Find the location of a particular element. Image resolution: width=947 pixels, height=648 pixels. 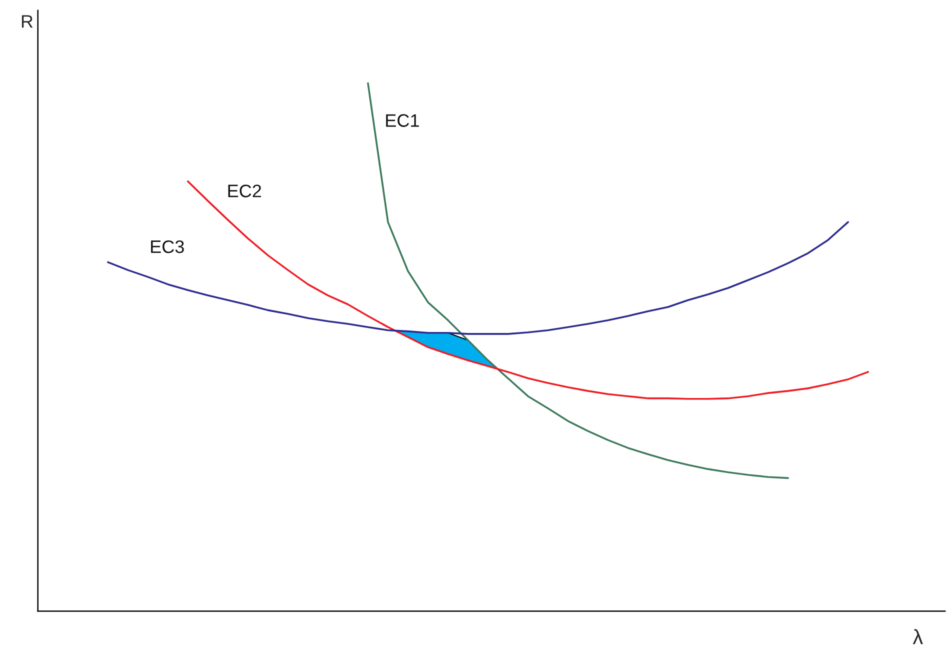

series-label: EC2 is located at coordinates (245, 191).